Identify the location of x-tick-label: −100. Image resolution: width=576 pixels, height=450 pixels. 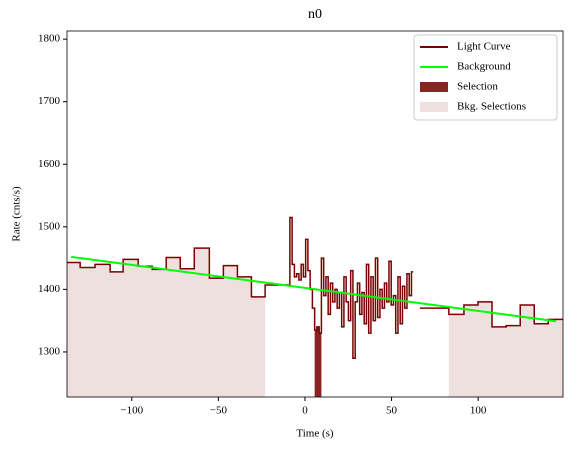
(131, 411).